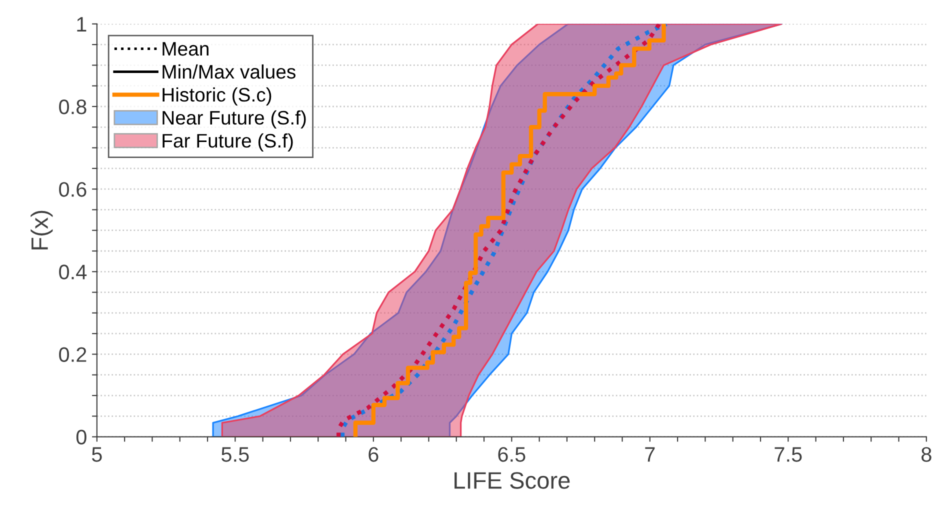  What do you see at coordinates (235, 454) in the screenshot?
I see `x-tick-label: 5.5` at bounding box center [235, 454].